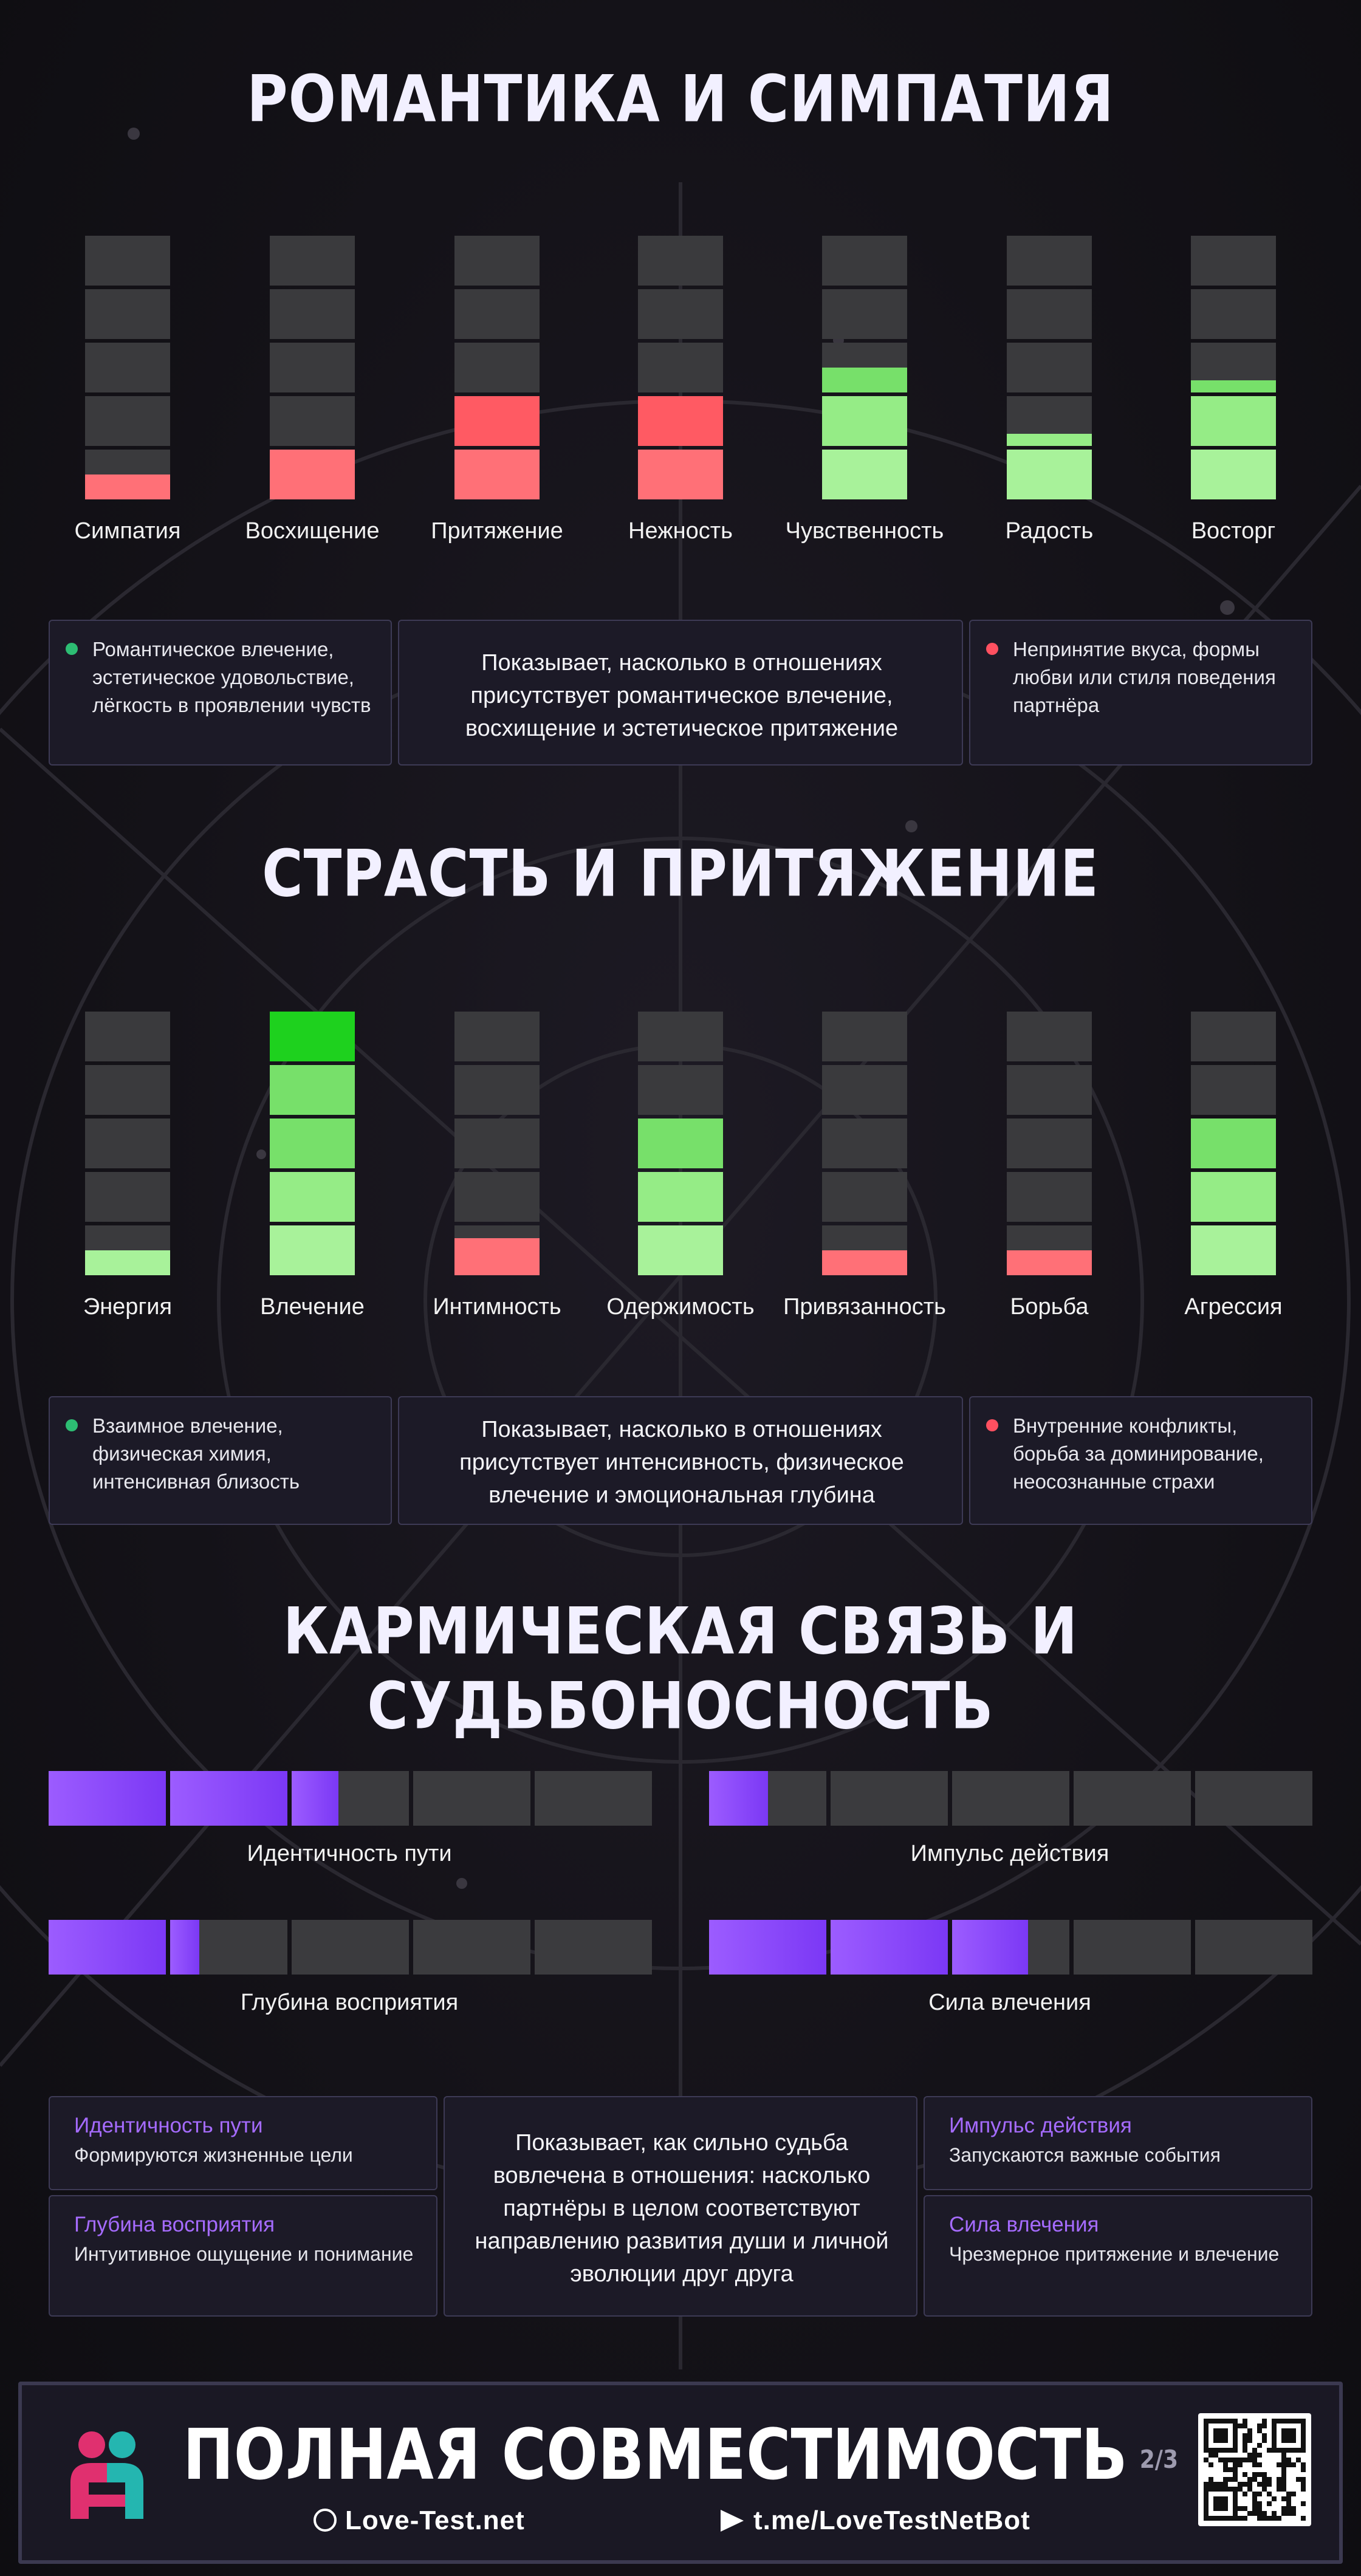  I want to click on footer-title: ПОЛНАЯ СОВМЕСТИМОСТЬ 2/3, so click(680, 2455).